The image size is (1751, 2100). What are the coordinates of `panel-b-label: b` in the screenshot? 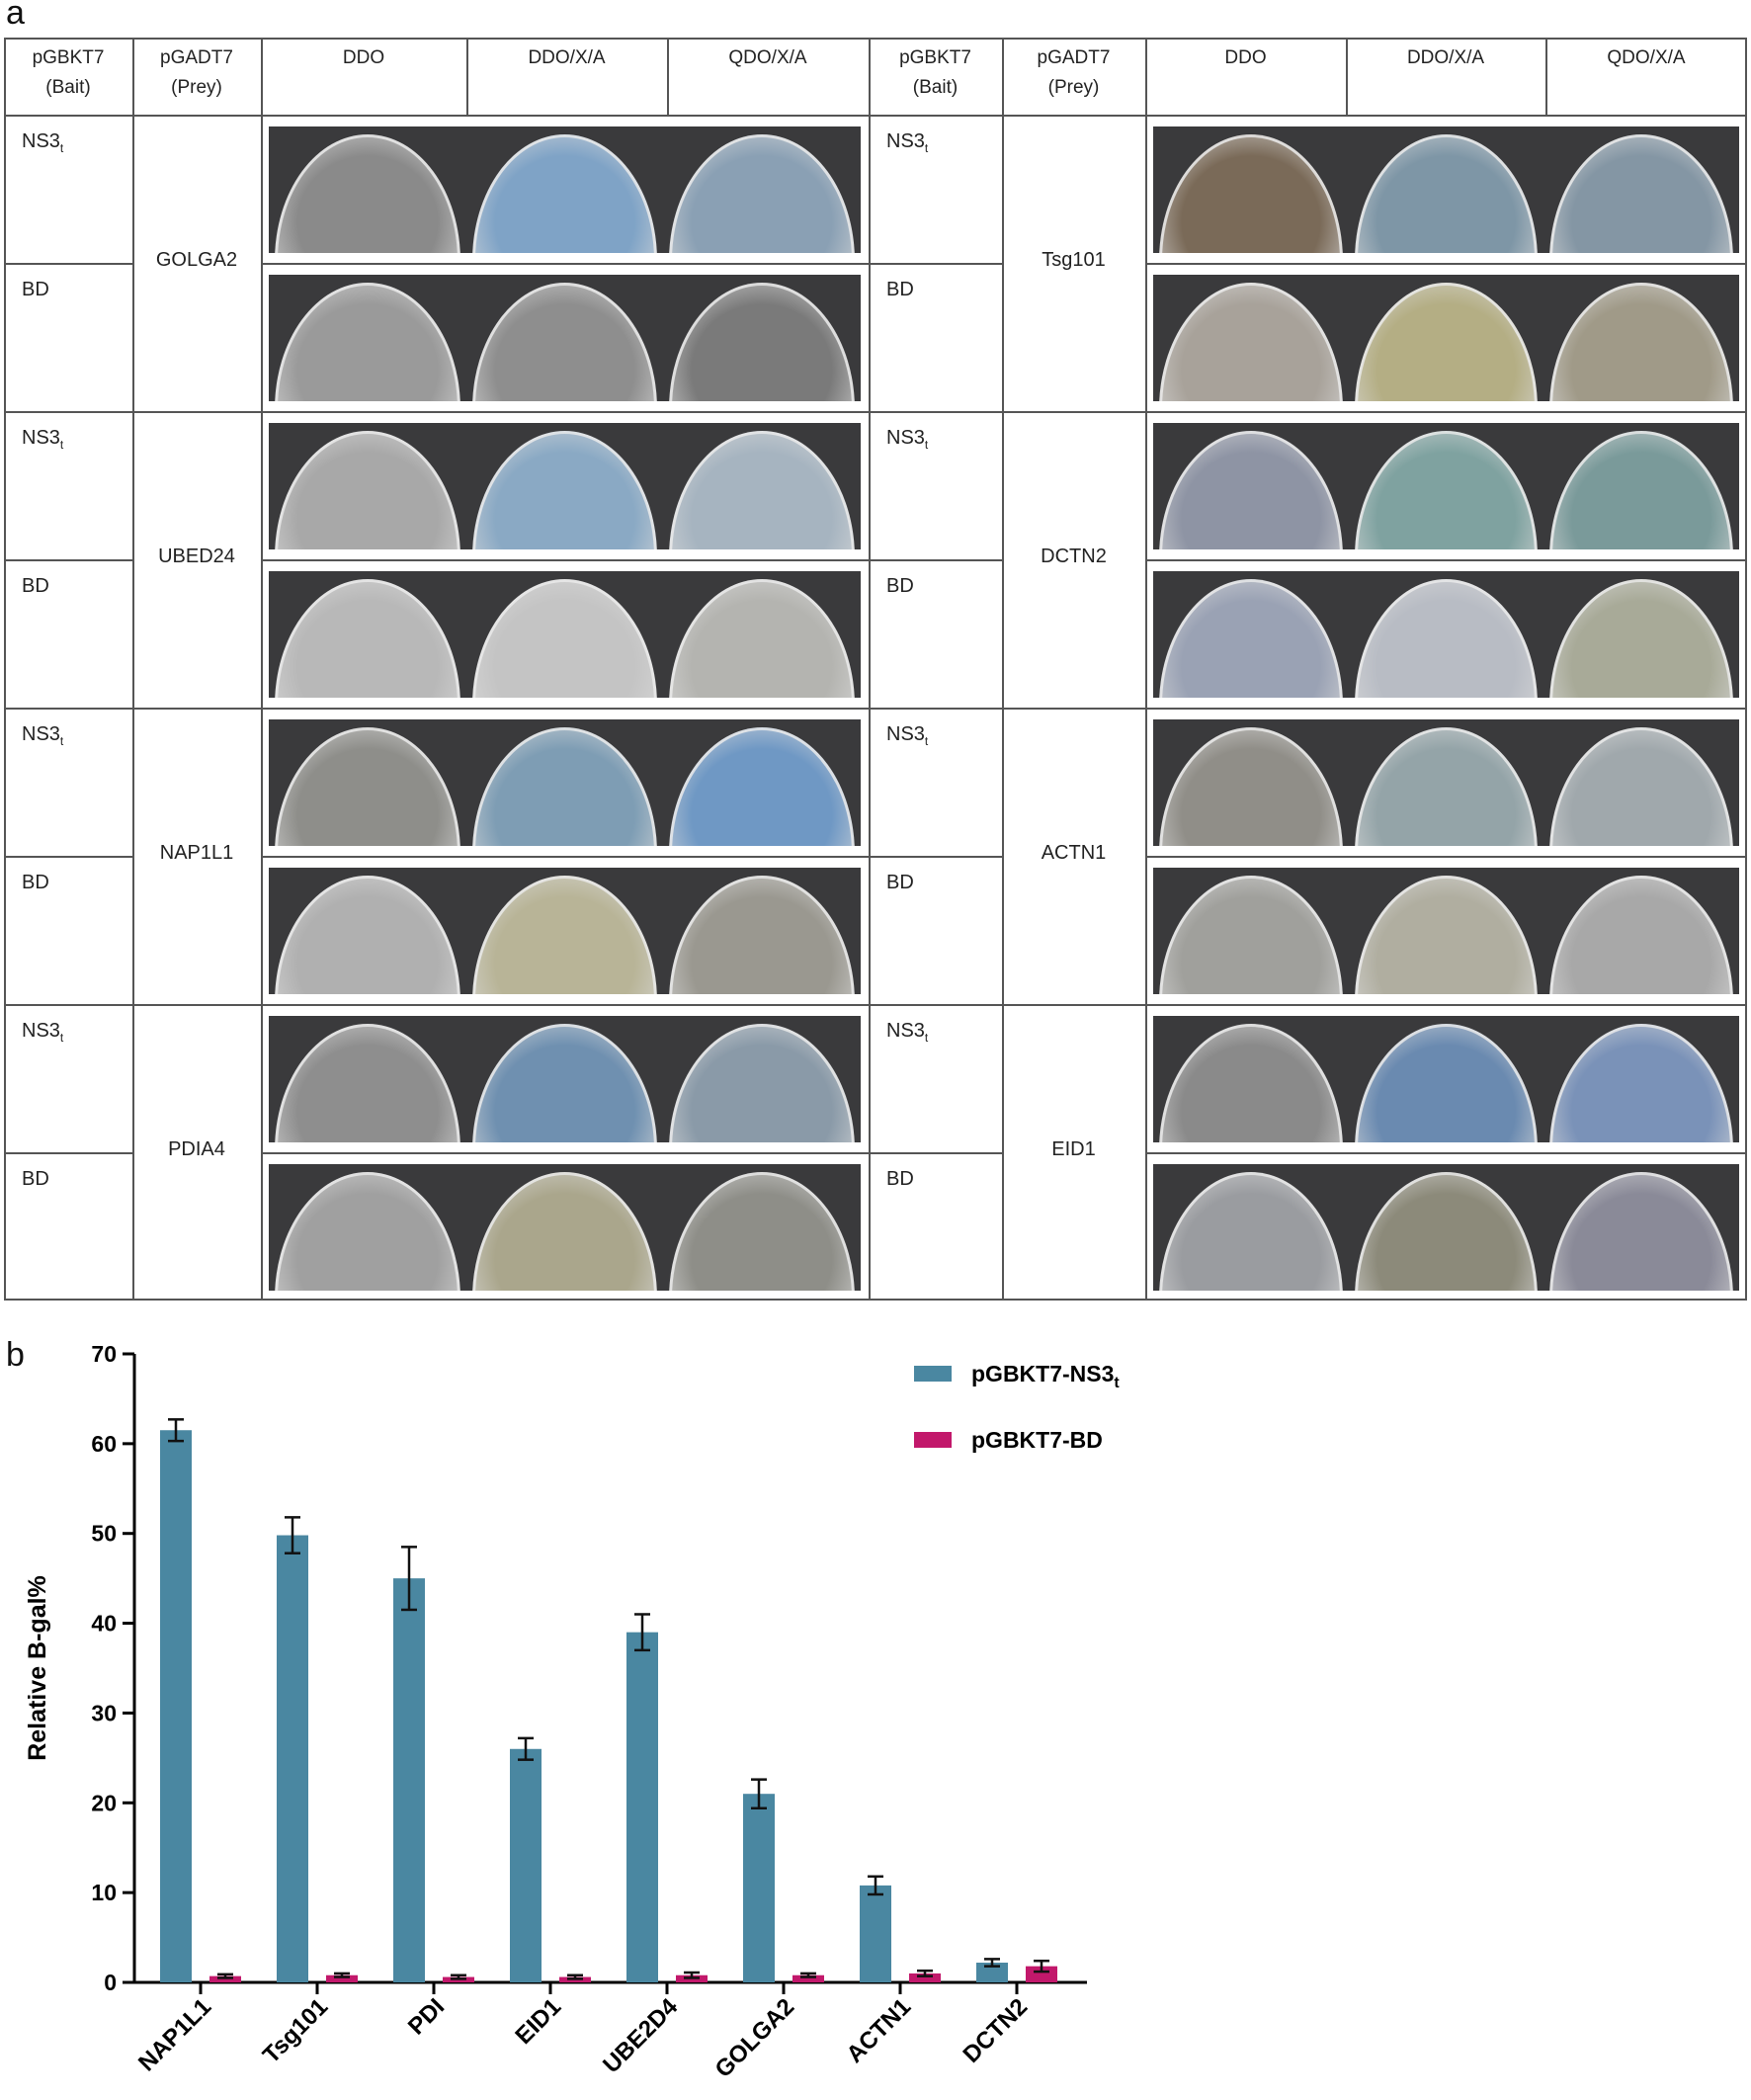 It's located at (15, 1355).